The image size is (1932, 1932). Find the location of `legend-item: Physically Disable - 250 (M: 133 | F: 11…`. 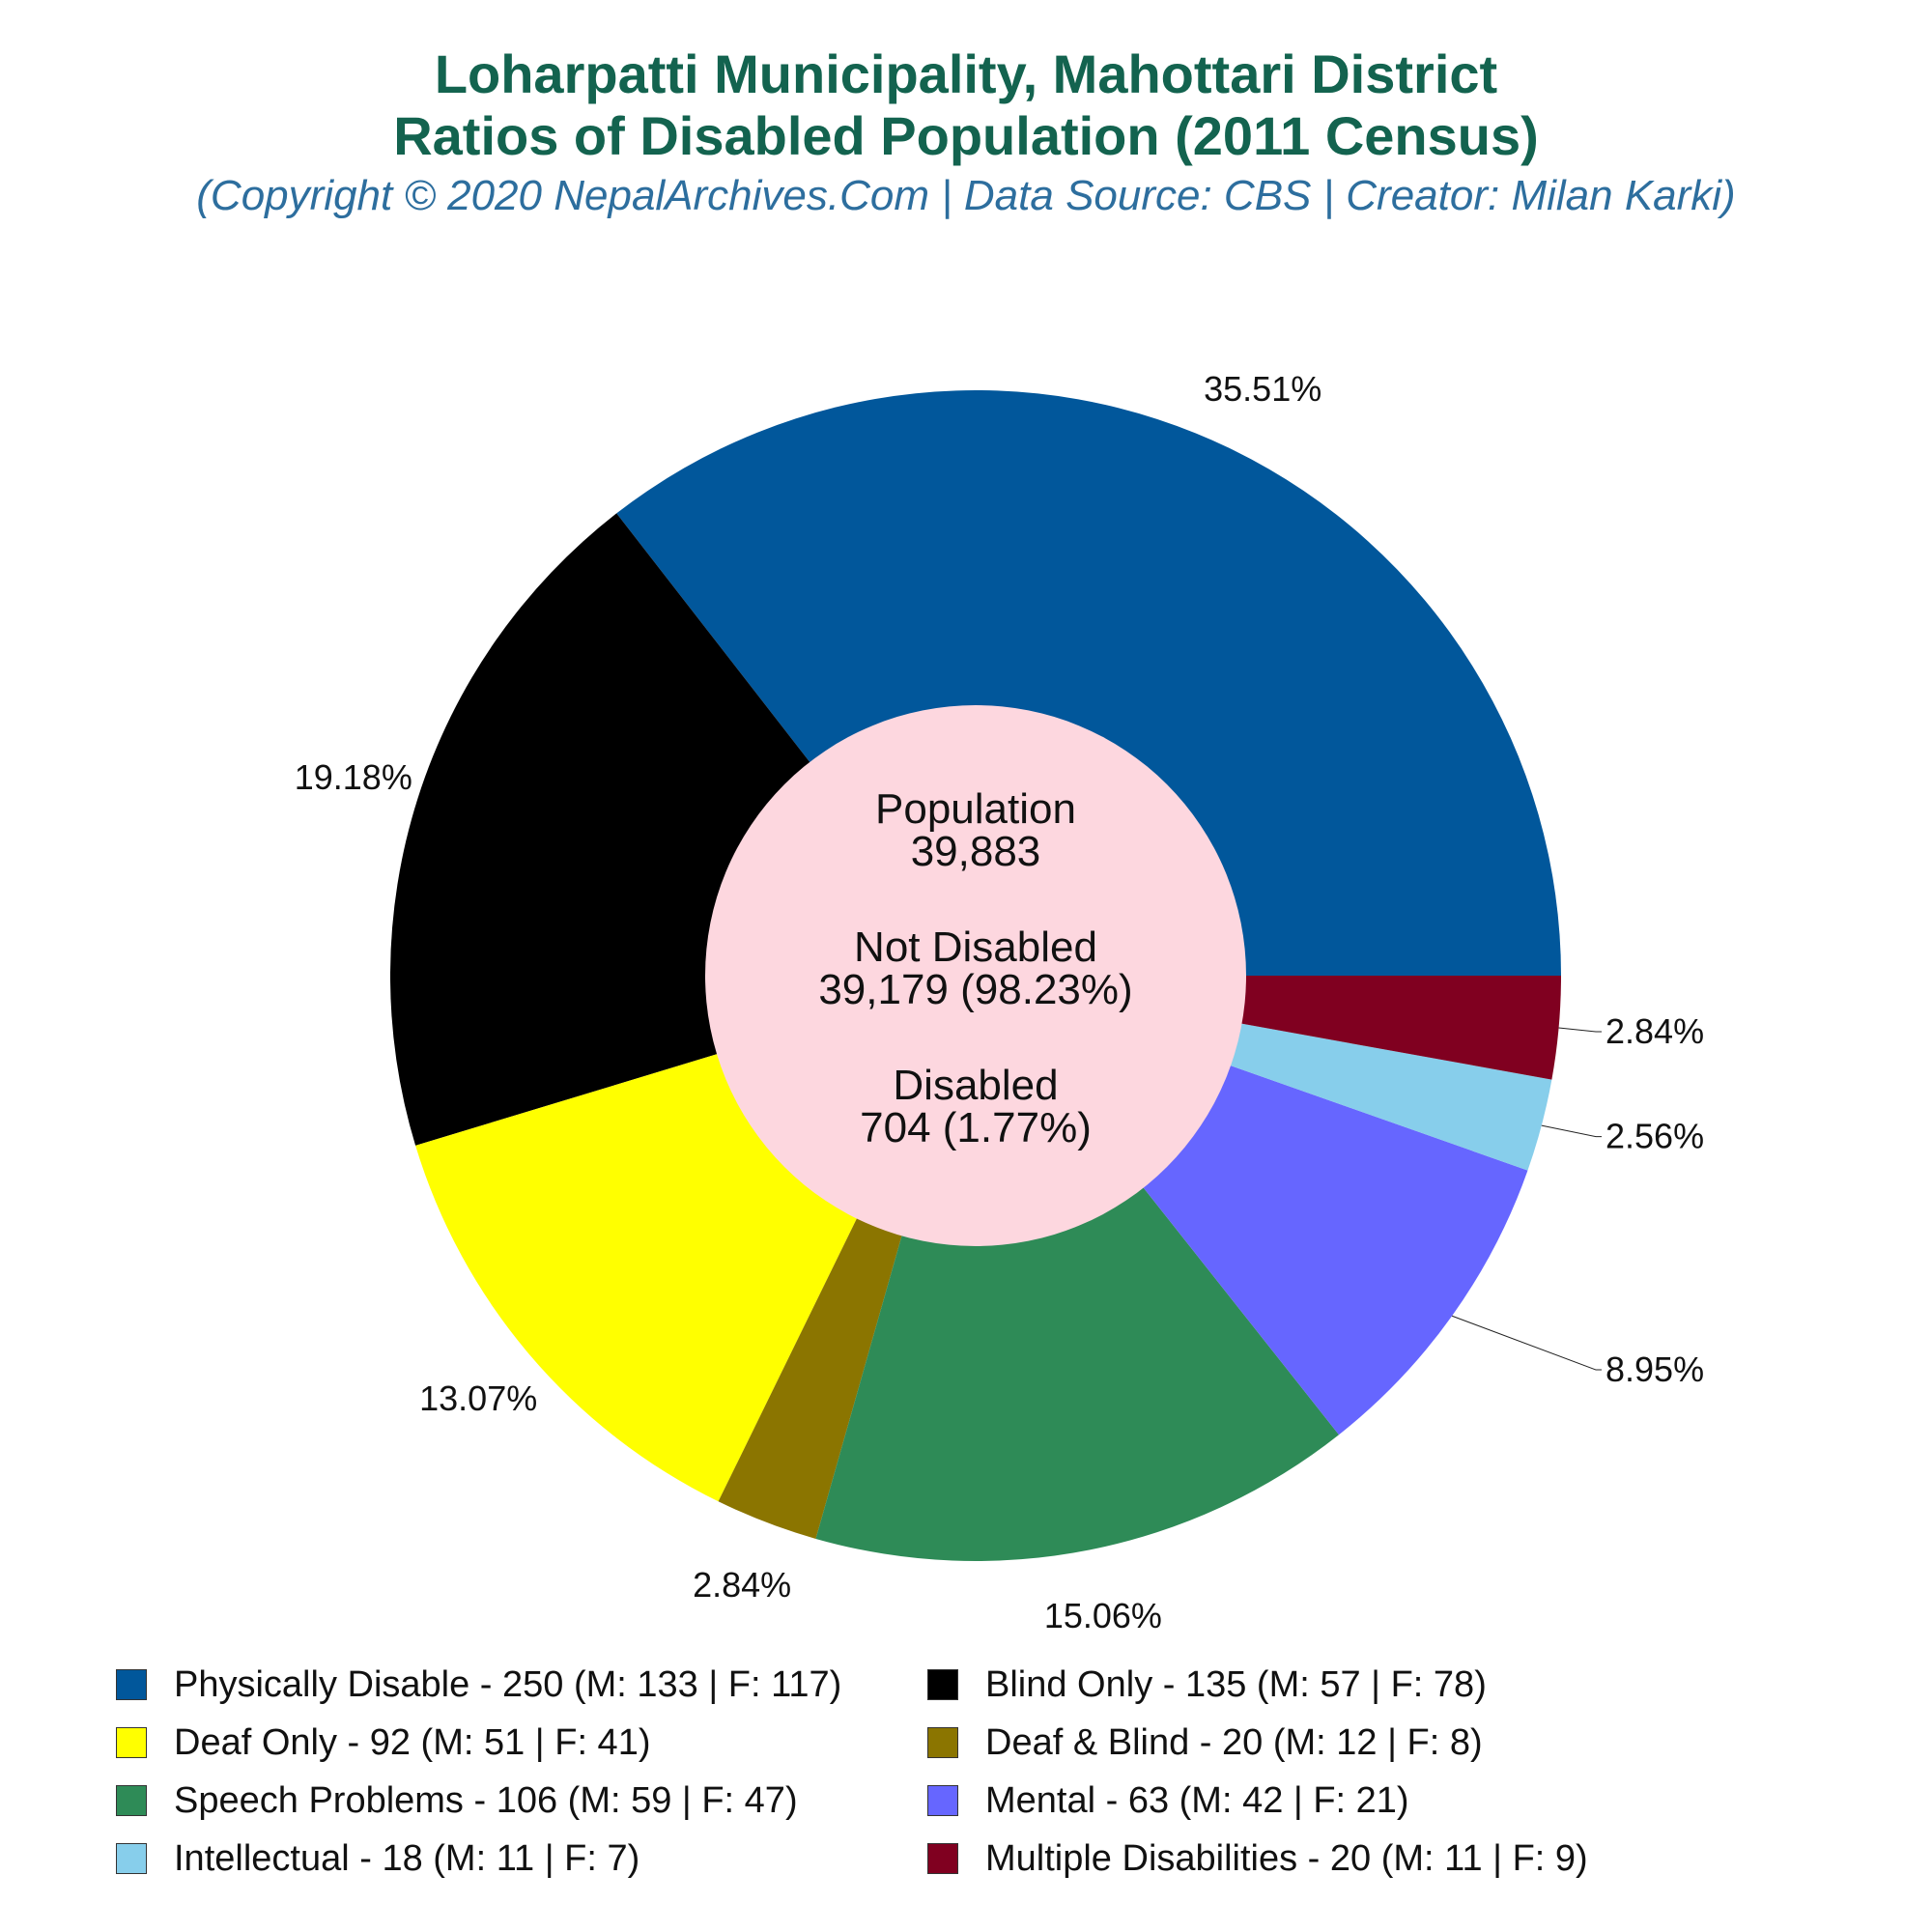

legend-item: Physically Disable - 250 (M: 133 | F: 11… is located at coordinates (478, 1685).